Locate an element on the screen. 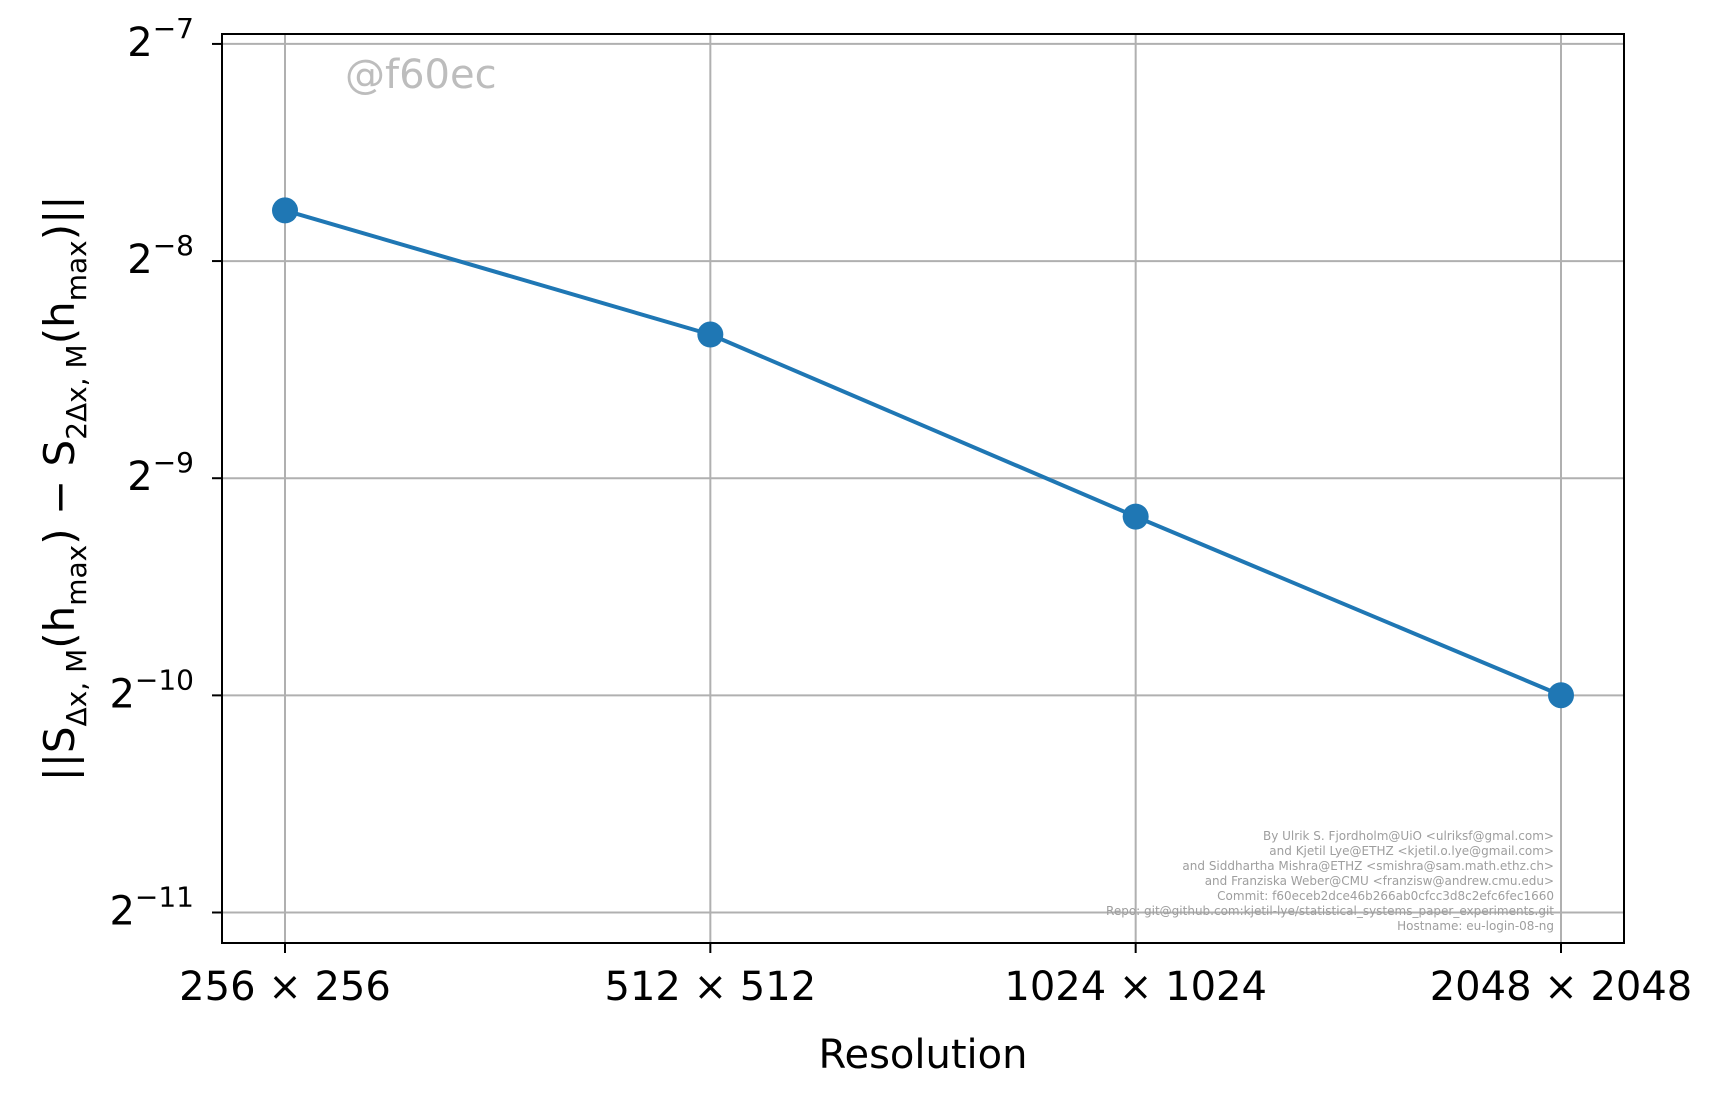 The image size is (1713, 1099). y-axis-label: ||SΔx, M(hmax) − S2Δx, M(hmax)|| is located at coordinates (64, 489).